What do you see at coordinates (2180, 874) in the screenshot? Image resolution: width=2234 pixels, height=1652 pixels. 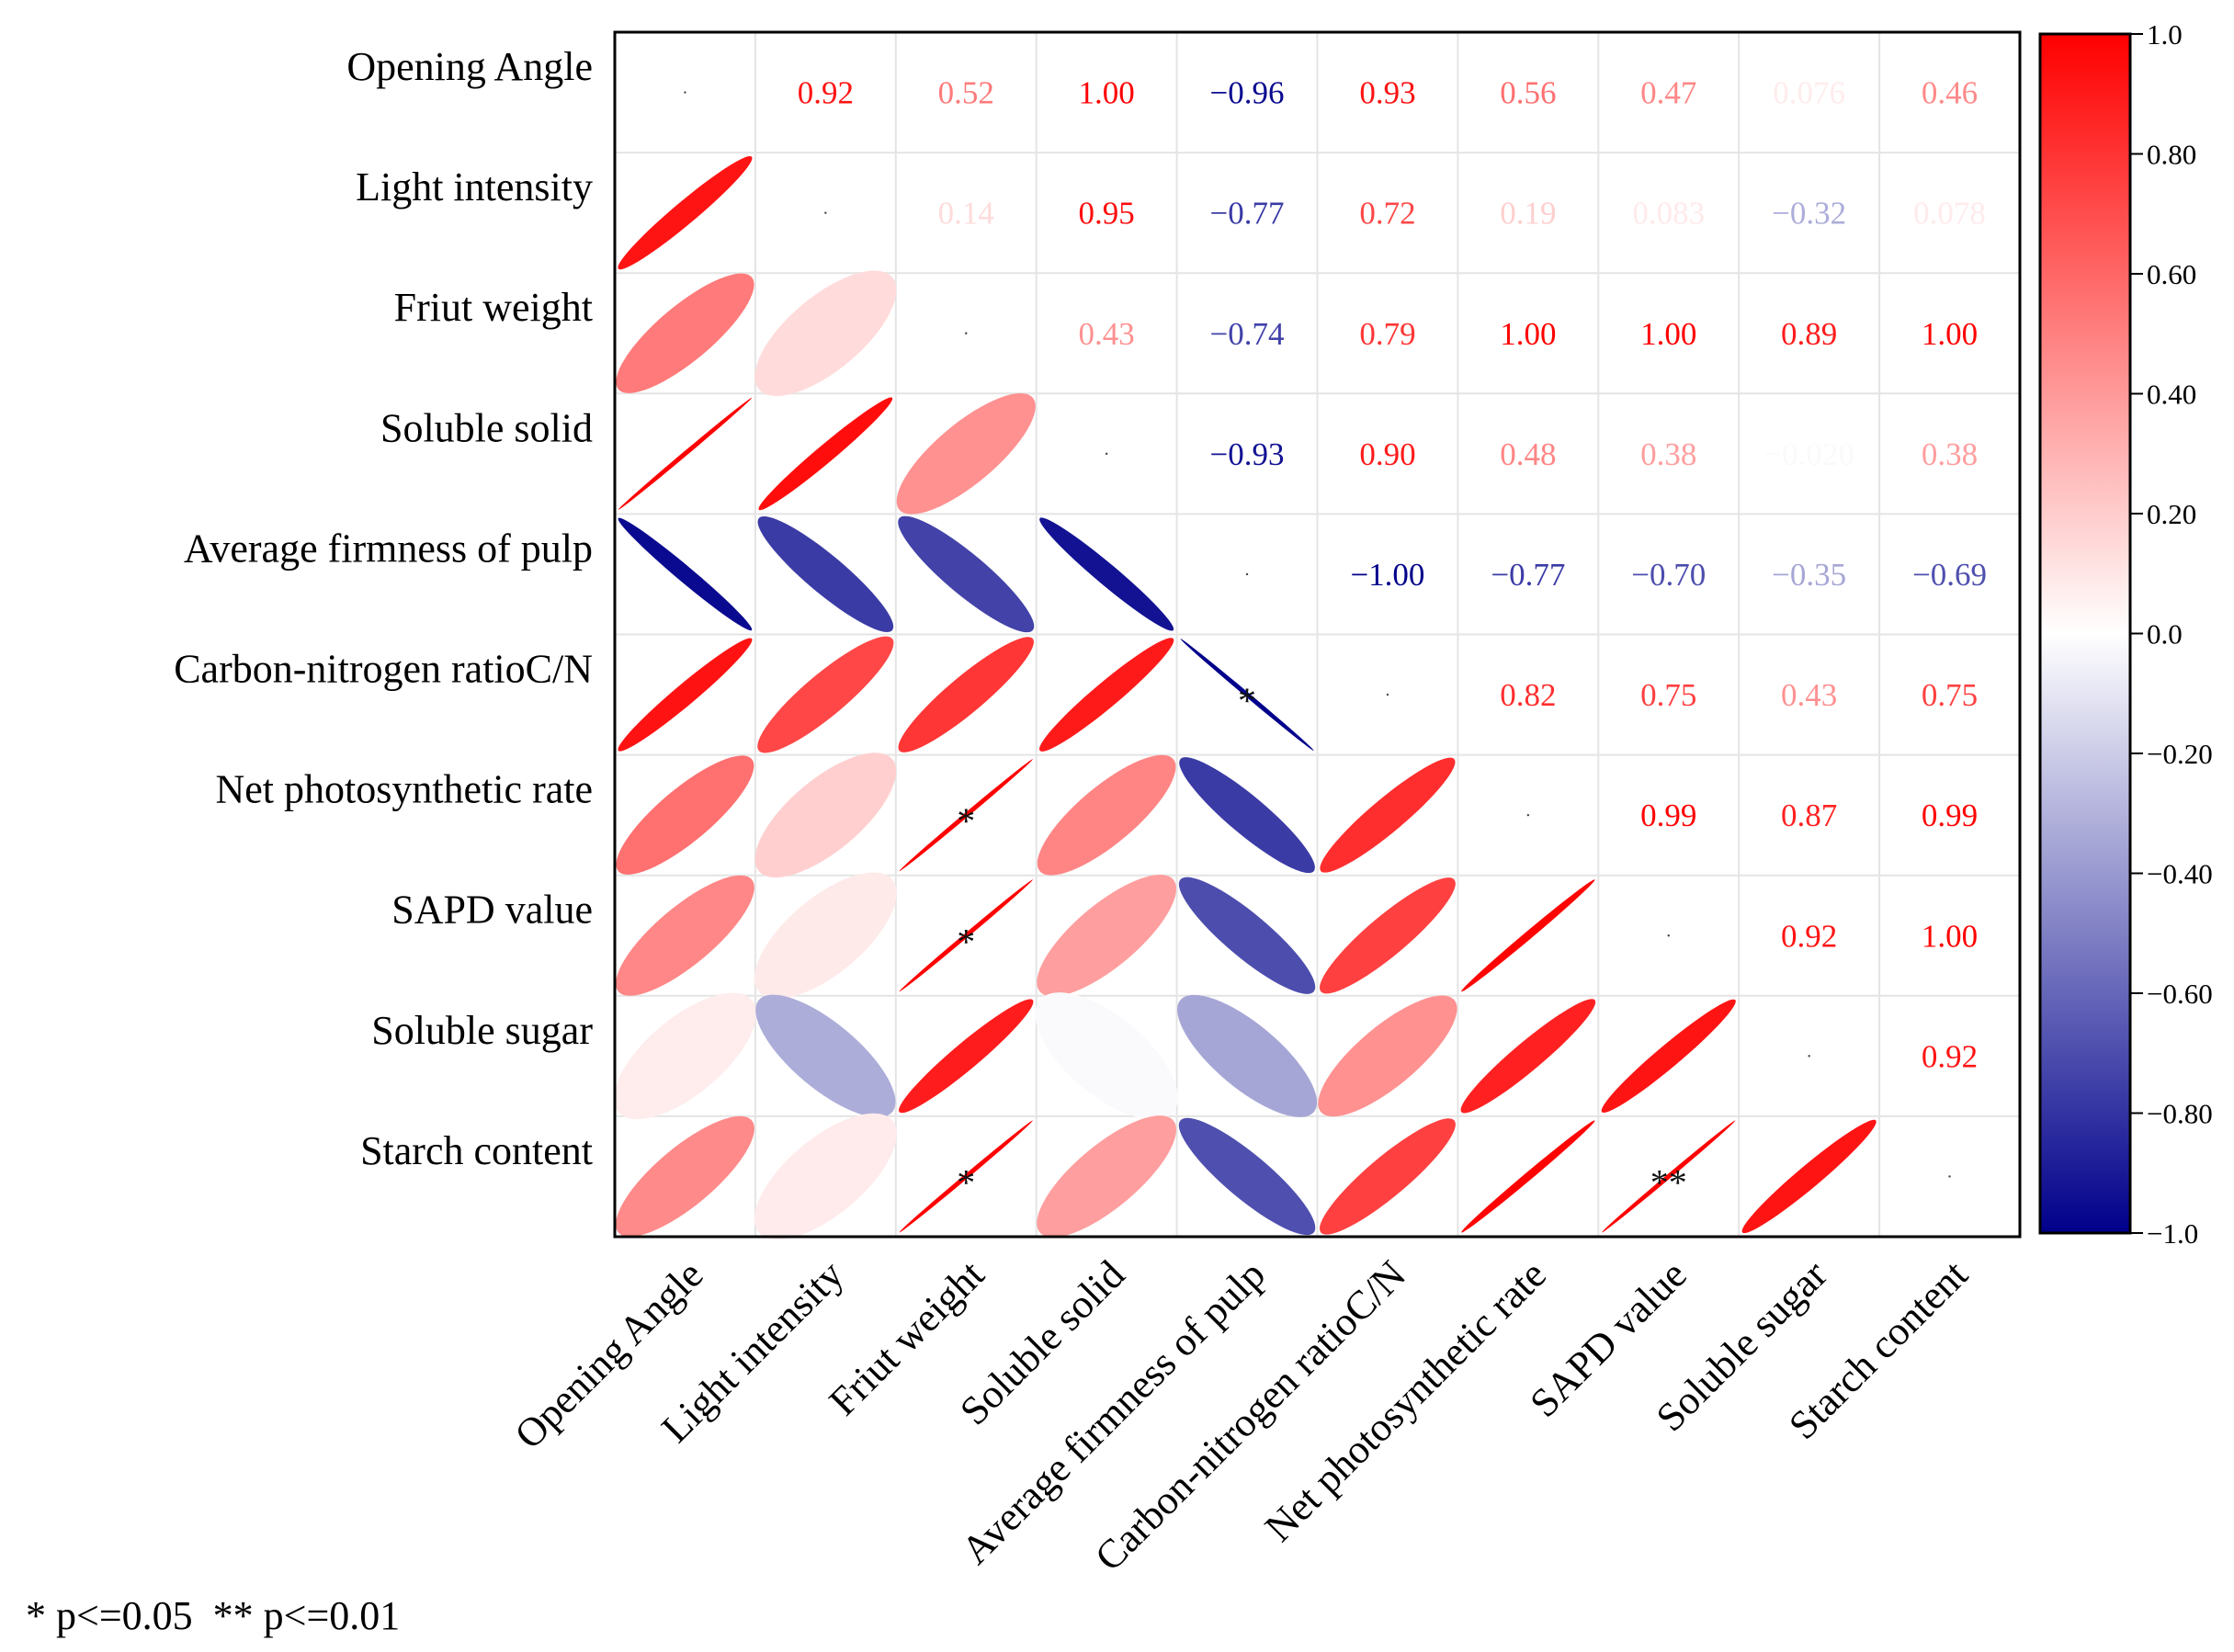 I see `colorbar-tick-label: −0.40` at bounding box center [2180, 874].